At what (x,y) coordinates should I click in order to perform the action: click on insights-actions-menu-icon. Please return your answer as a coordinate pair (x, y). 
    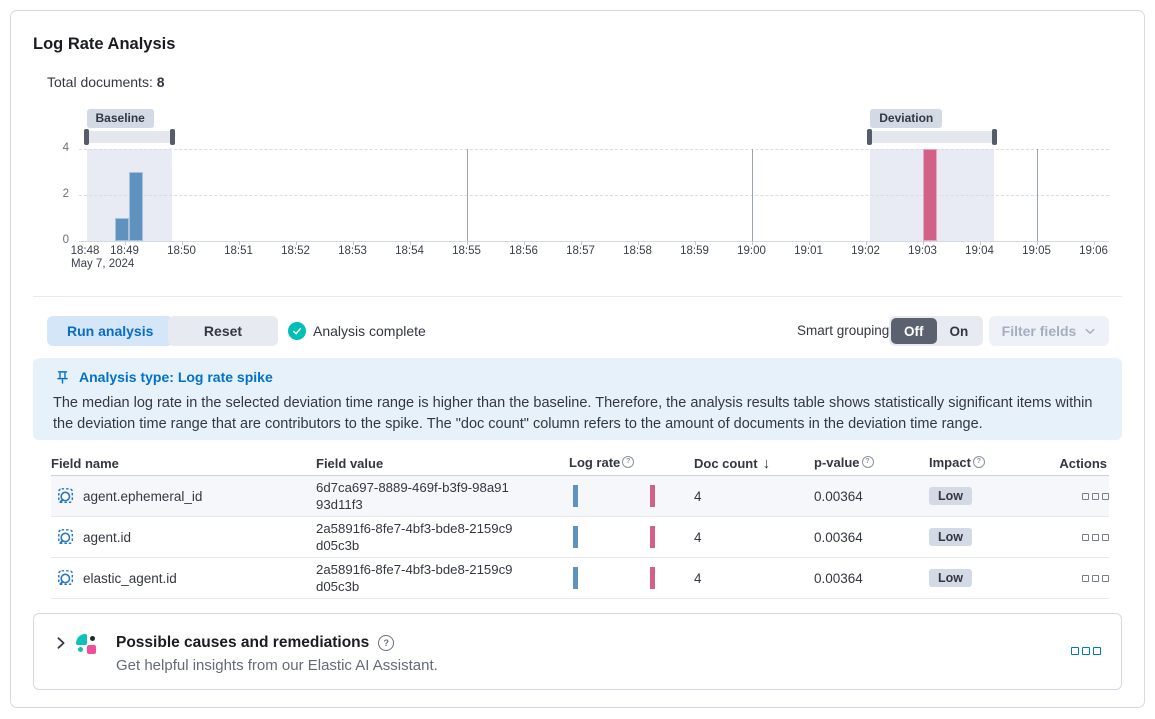
    Looking at the image, I should click on (1086, 651).